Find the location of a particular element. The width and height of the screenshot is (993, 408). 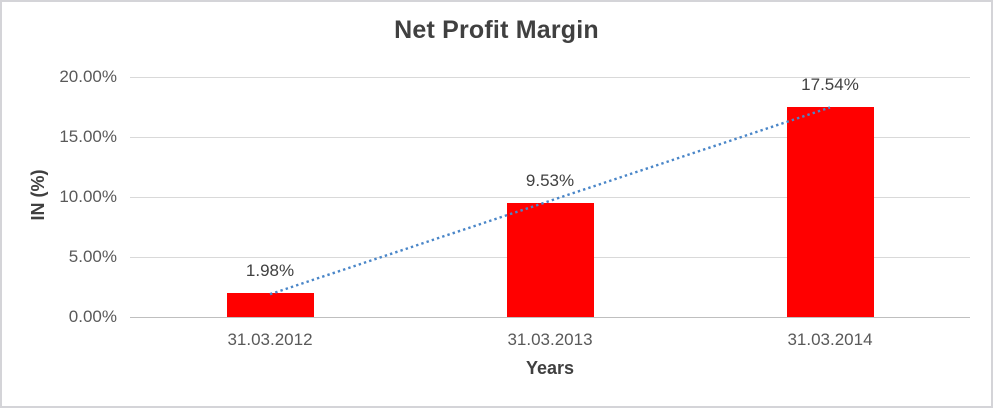

x-tick-label: 31.03.2014 is located at coordinates (830, 339).